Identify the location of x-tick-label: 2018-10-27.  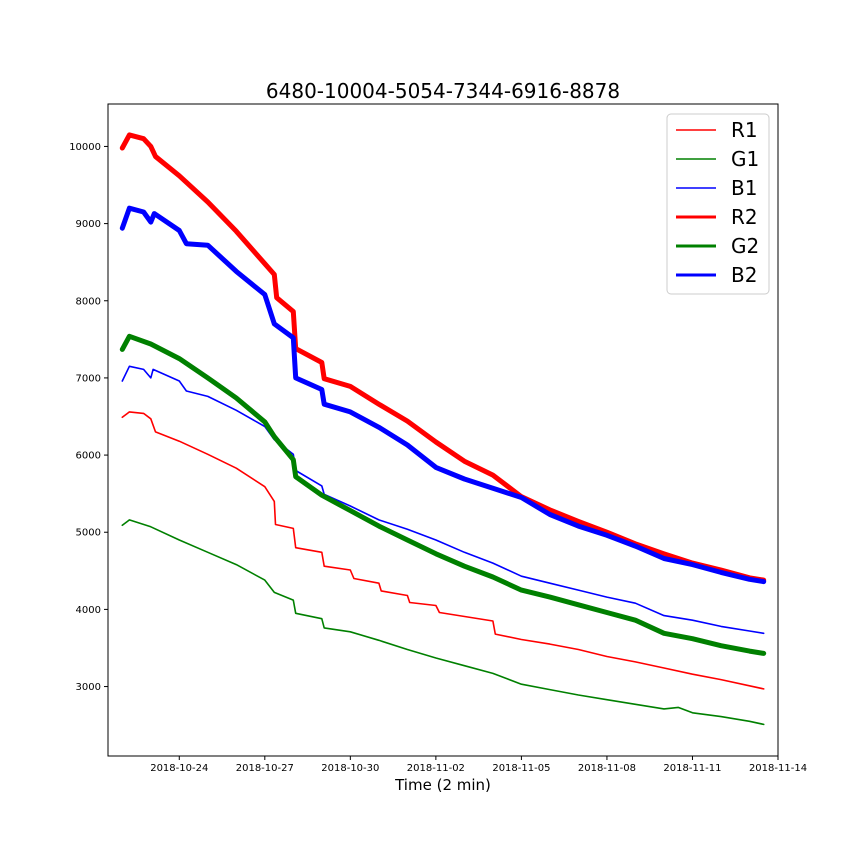
(265, 768).